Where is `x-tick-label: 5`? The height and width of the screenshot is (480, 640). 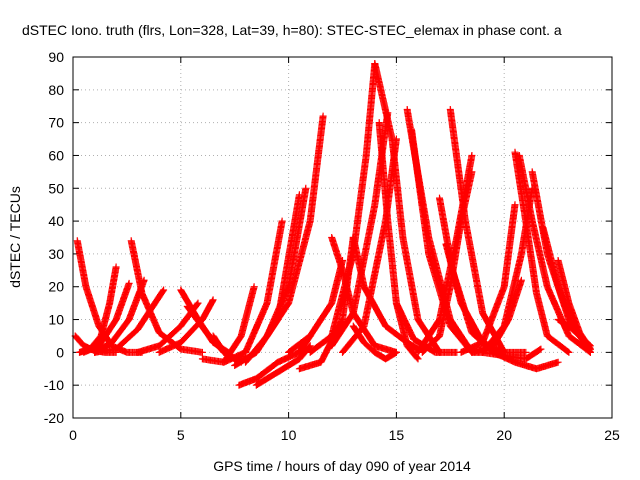 x-tick-label: 5 is located at coordinates (181, 435).